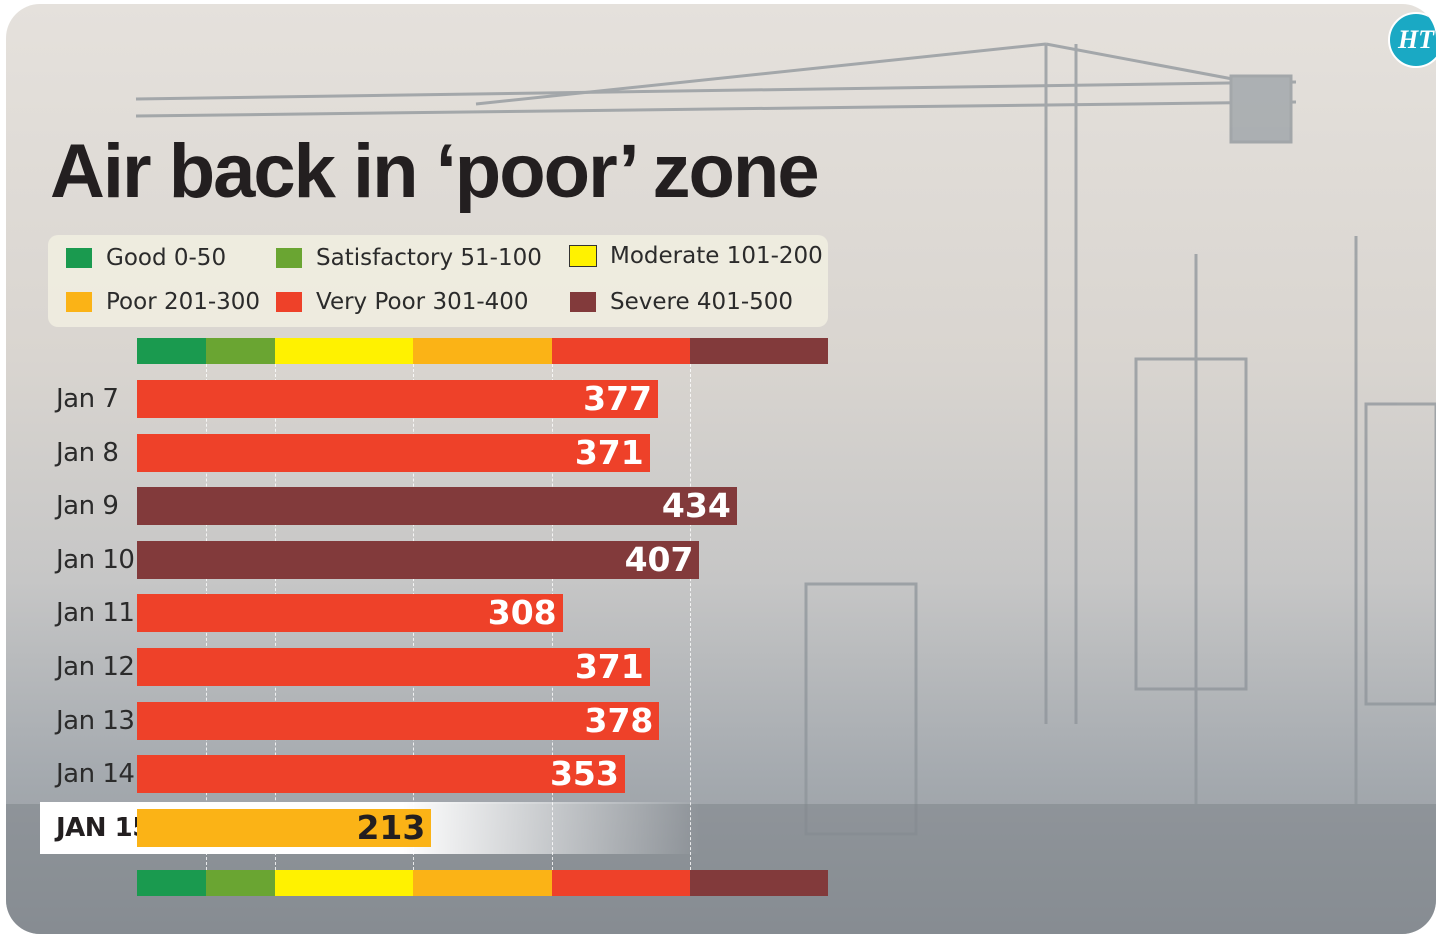 Image resolution: width=1442 pixels, height=938 pixels. Describe the element at coordinates (702, 302) in the screenshot. I see `legend-label-severe: Severe 401-500` at that location.